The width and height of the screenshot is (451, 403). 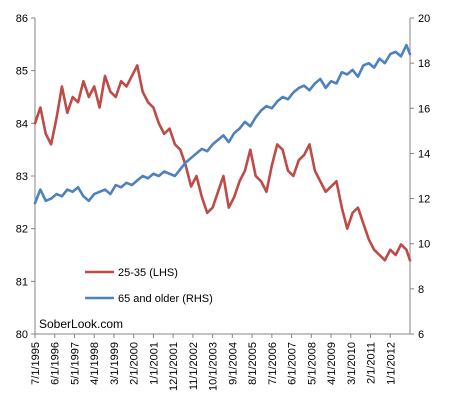 What do you see at coordinates (81, 324) in the screenshot?
I see `watermark: SoberLook.com` at bounding box center [81, 324].